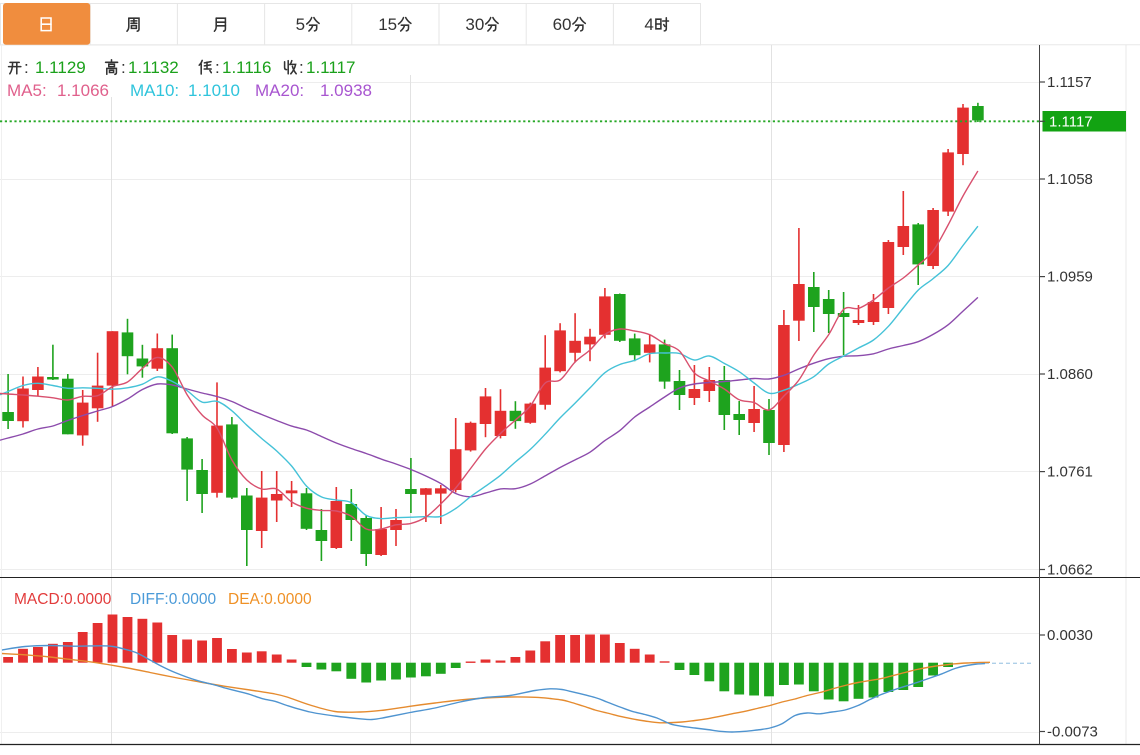 This screenshot has width=1140, height=755. I want to click on svg-text: DIFF:0.0000, so click(173, 599).